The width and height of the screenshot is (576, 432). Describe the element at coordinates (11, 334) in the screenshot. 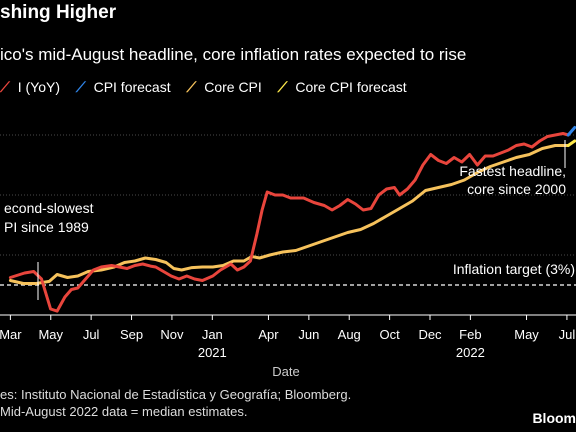

I see `x-tick-label: Mar` at that location.